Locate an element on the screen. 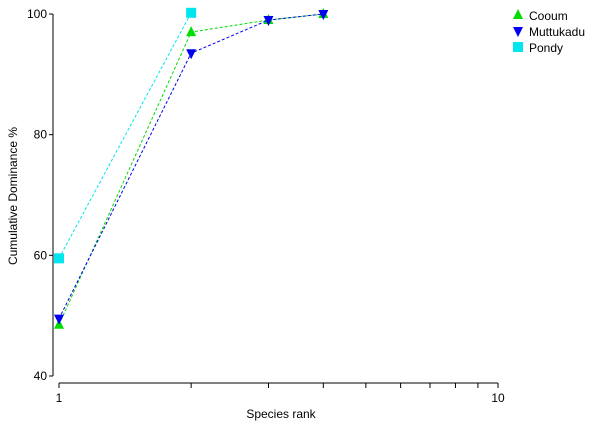  y-tick-label: 80 is located at coordinates (41, 135).